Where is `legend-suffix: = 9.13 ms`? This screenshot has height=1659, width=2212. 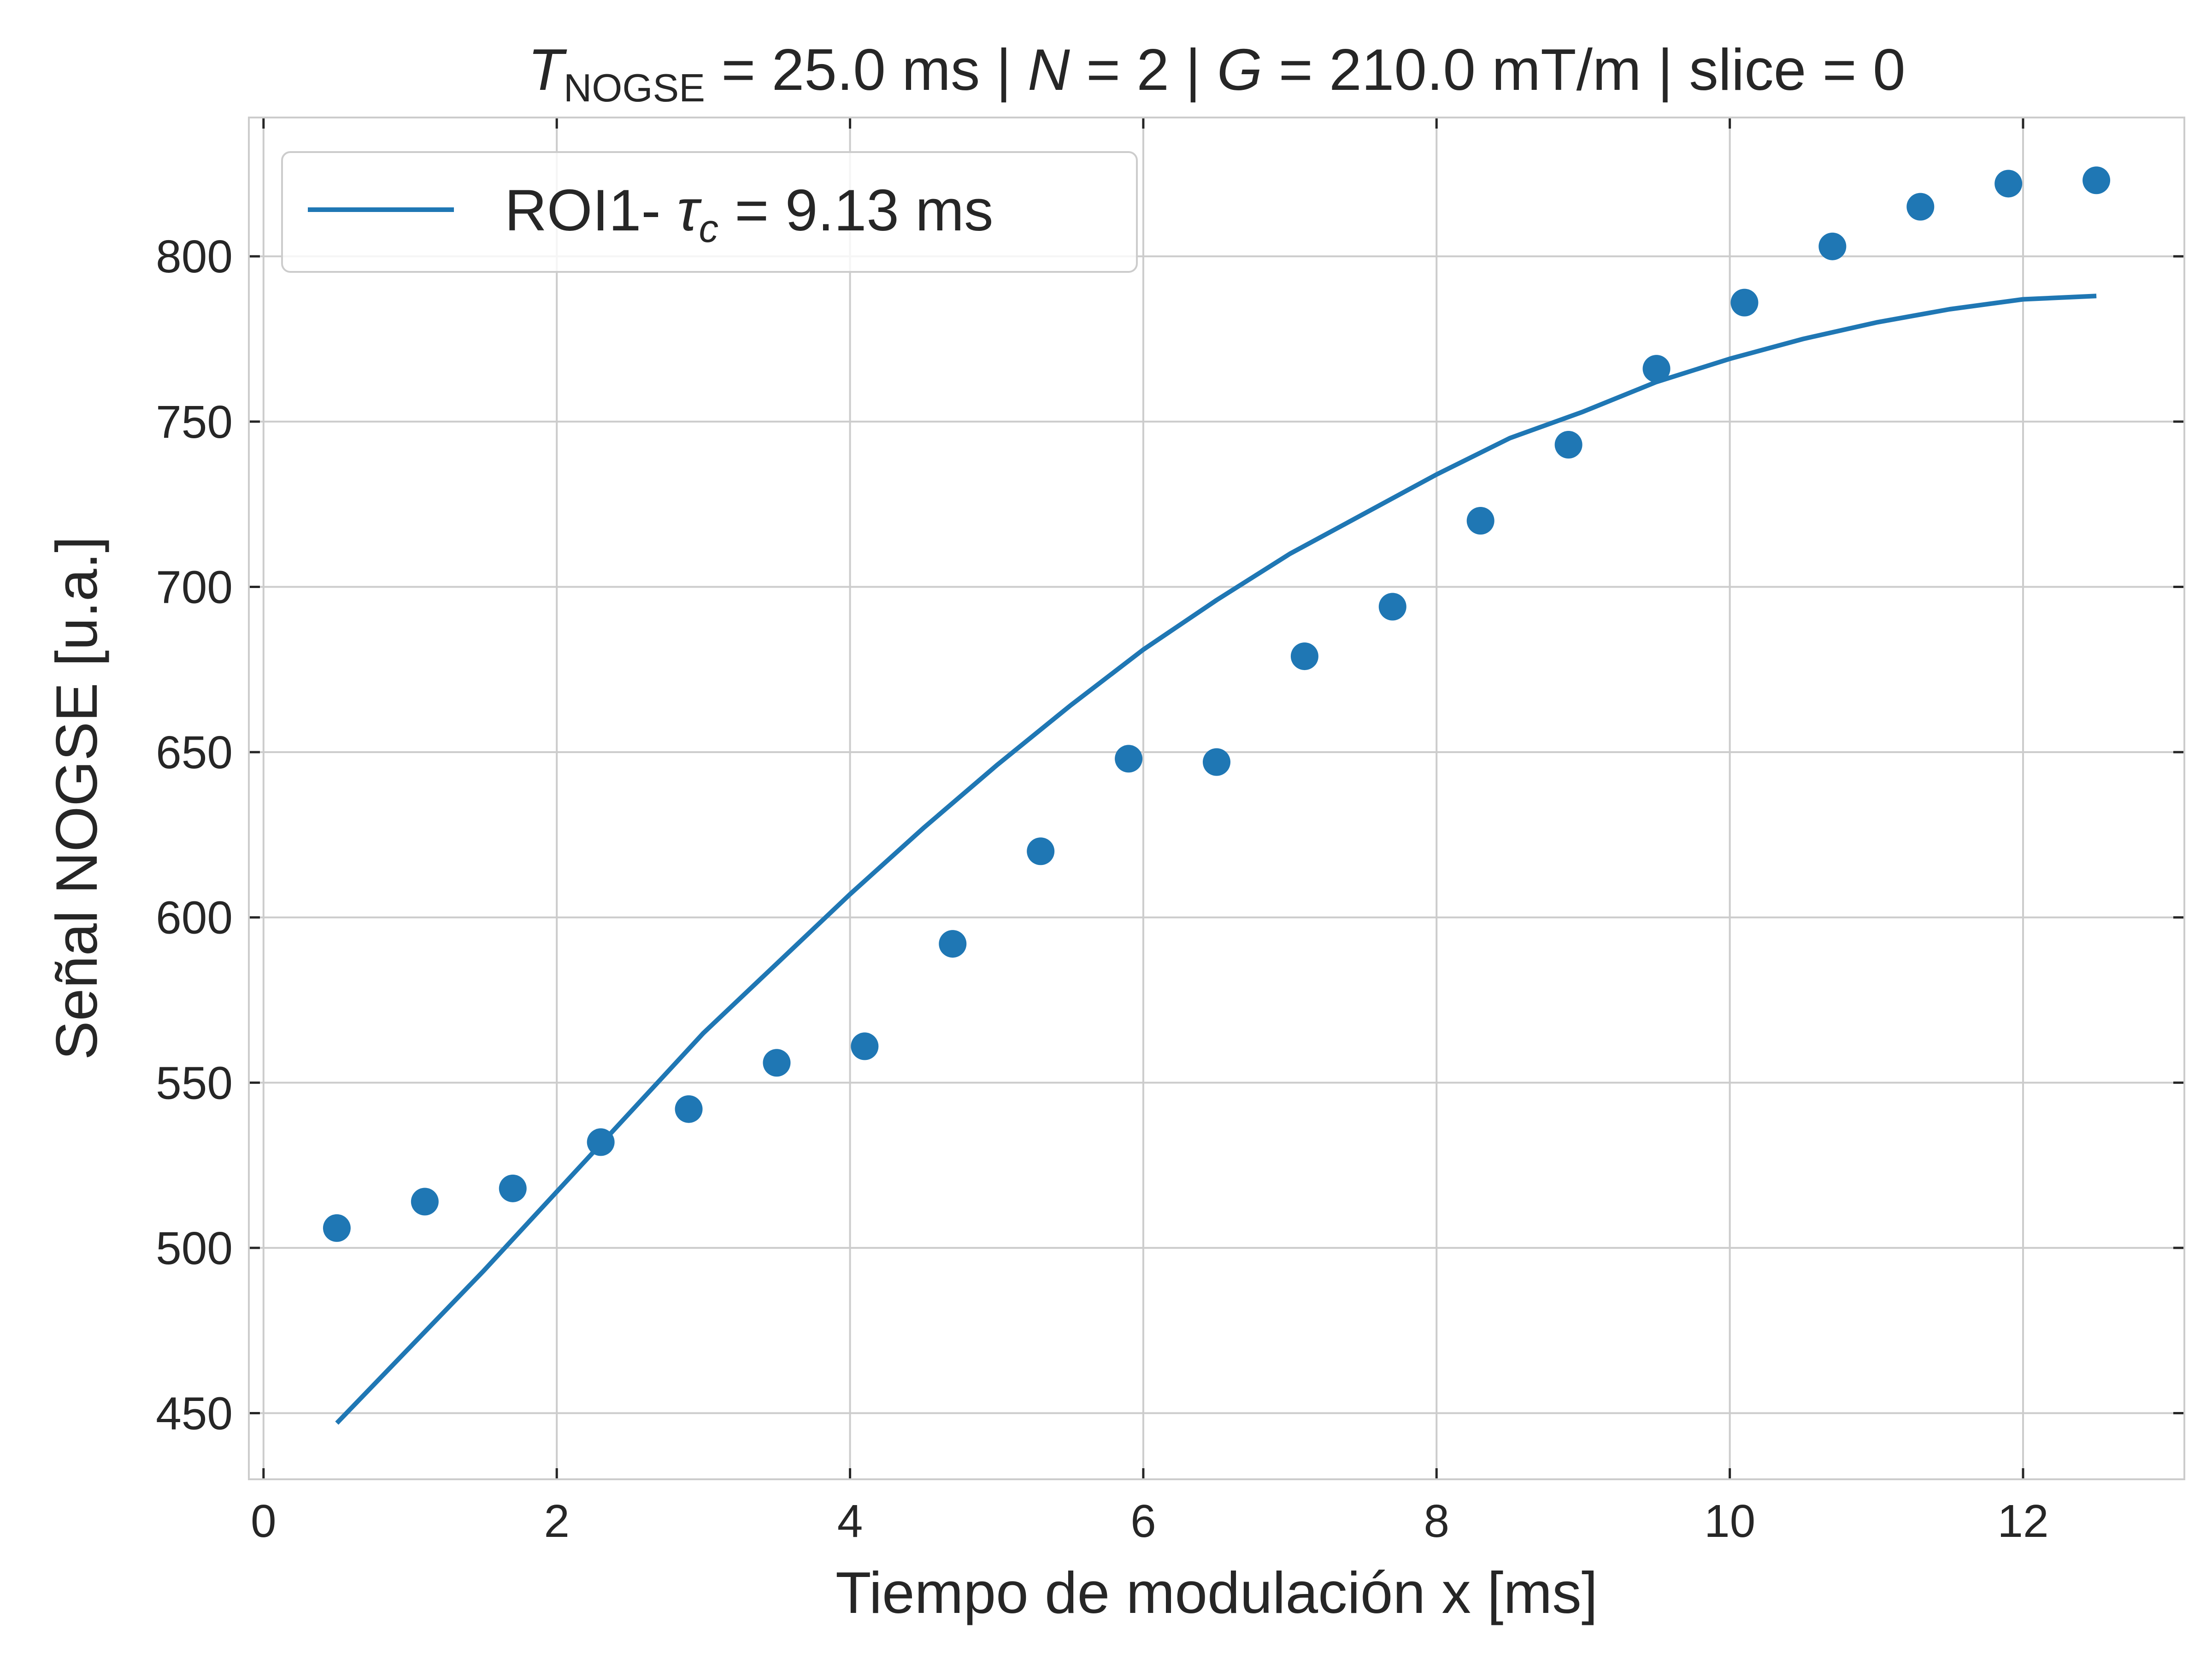
legend-suffix: = 9.13 ms is located at coordinates (856, 210).